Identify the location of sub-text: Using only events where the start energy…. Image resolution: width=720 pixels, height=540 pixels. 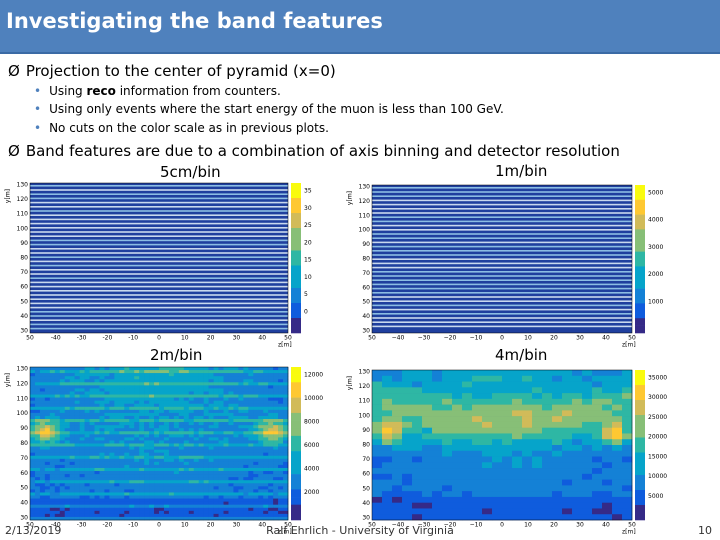
(276, 109).